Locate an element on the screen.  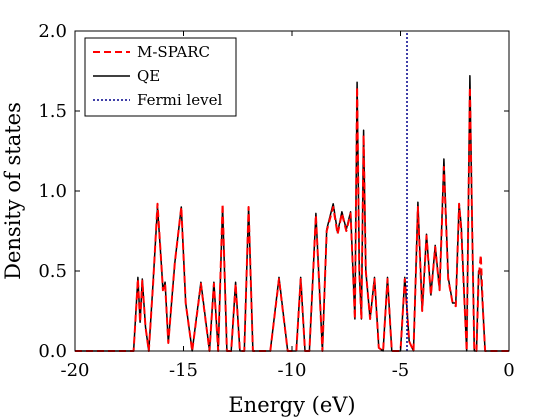
x-tick-label: -5 is located at coordinates (401, 370).